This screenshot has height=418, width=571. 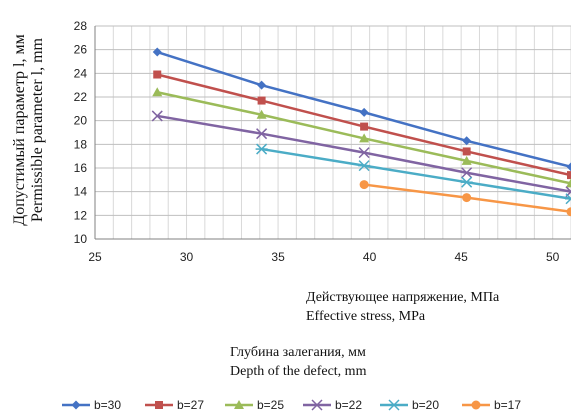 I want to click on x-tick-label: 45, so click(x=461, y=257).